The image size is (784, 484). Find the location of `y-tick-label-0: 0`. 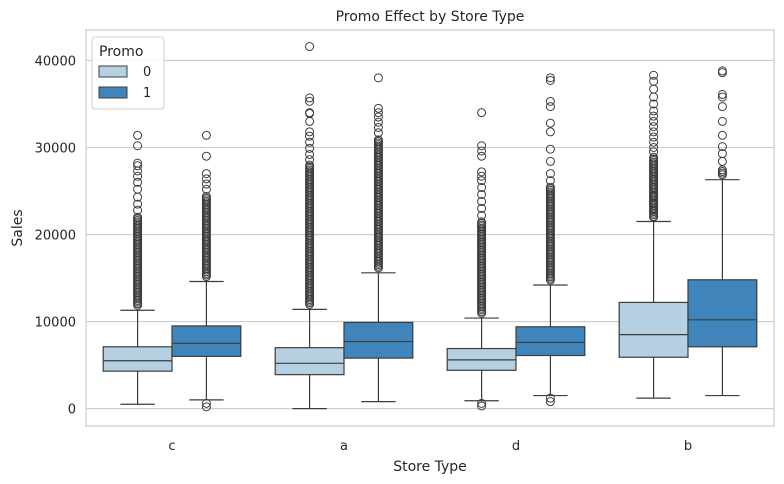

y-tick-label-0: 0 is located at coordinates (72, 410).